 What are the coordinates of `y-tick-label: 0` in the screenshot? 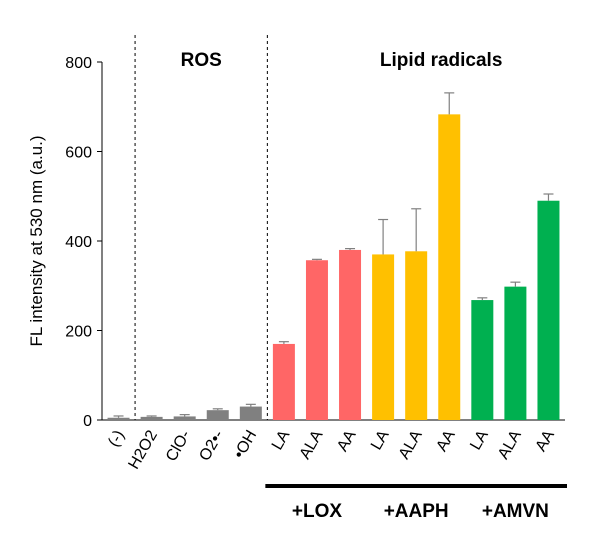 It's located at (87, 421).